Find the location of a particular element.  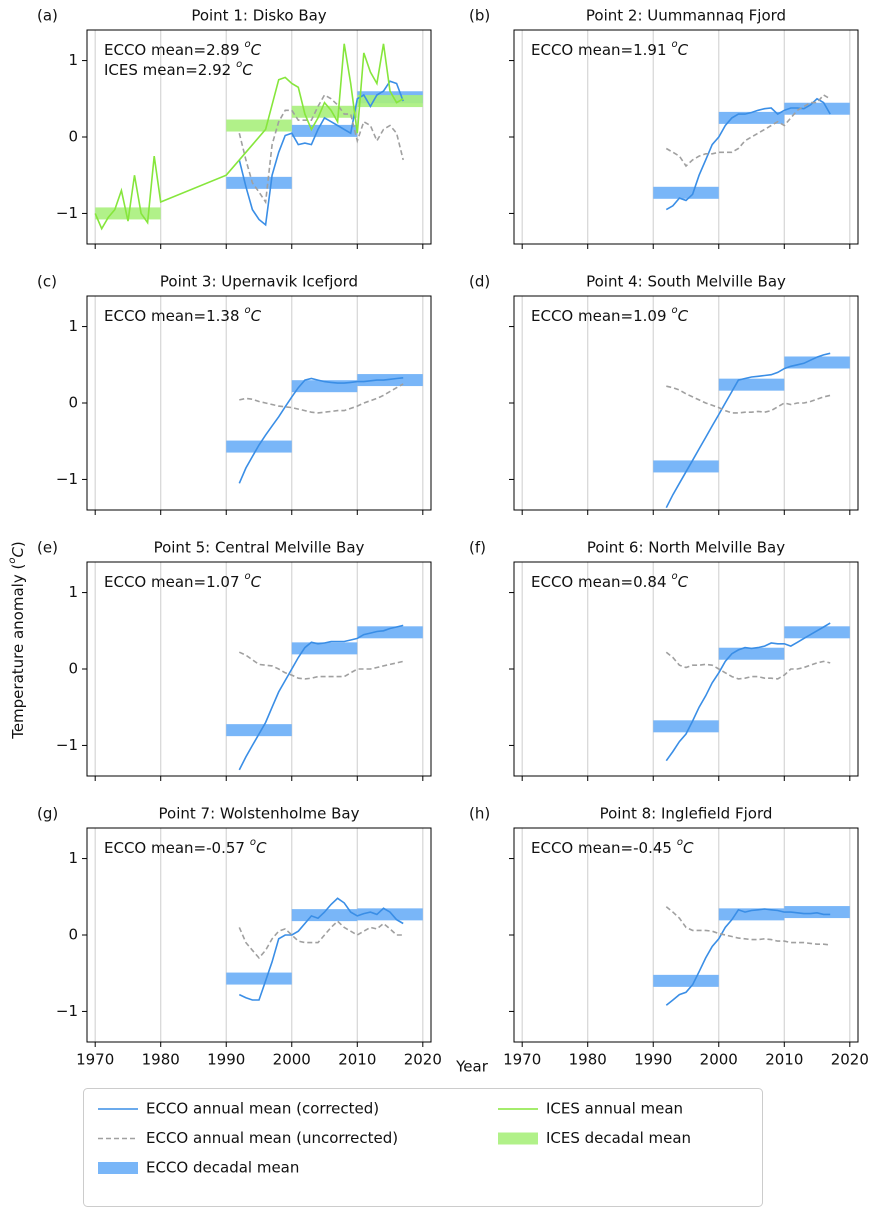

panel-label: (h) is located at coordinates (479, 814).